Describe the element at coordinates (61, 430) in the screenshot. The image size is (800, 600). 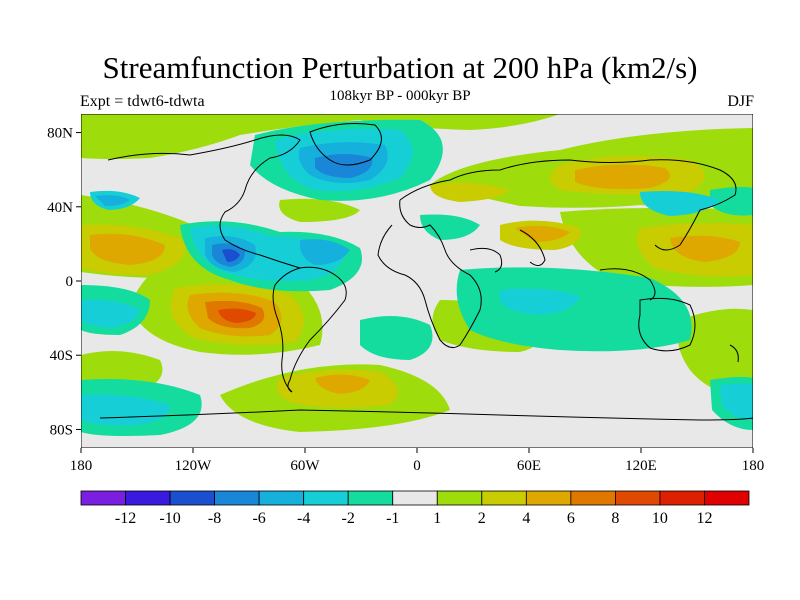
I see `lat-tick-label: 80S` at that location.